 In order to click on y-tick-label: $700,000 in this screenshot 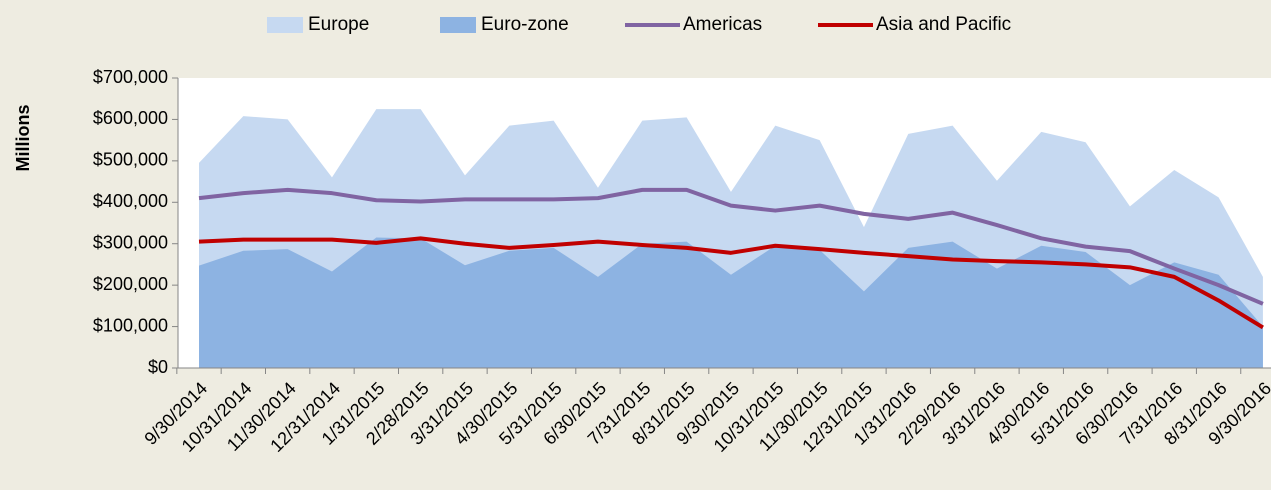, I will do `click(130, 77)`.